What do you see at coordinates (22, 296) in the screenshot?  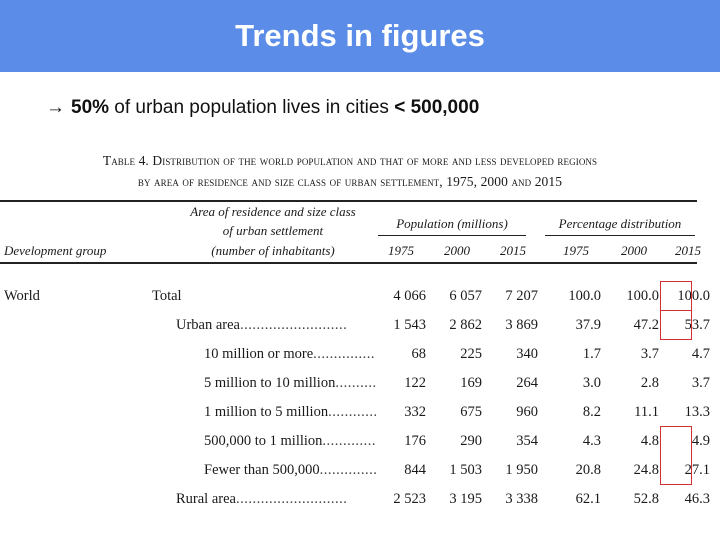 I see `group-name-world: World` at bounding box center [22, 296].